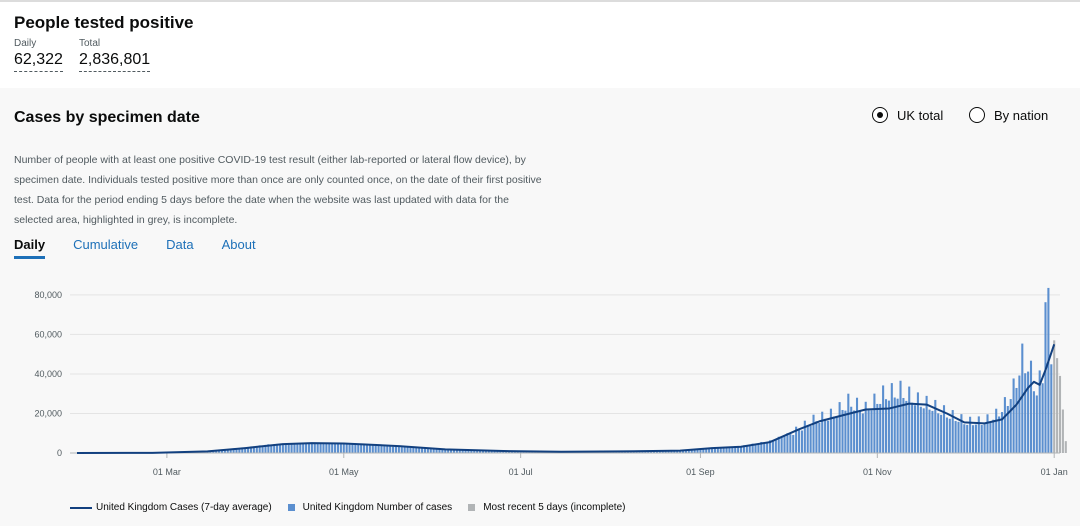 This screenshot has width=1080, height=526. What do you see at coordinates (25, 43) in the screenshot?
I see `daily-label: Daily` at bounding box center [25, 43].